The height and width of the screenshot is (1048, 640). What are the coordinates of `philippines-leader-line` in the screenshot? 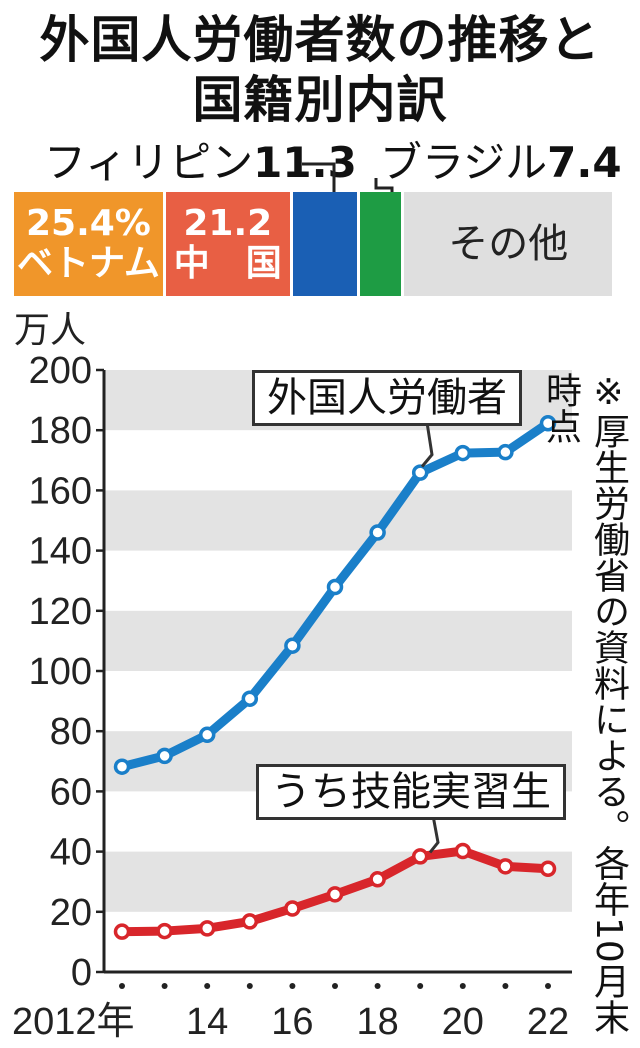 It's located at (319, 179).